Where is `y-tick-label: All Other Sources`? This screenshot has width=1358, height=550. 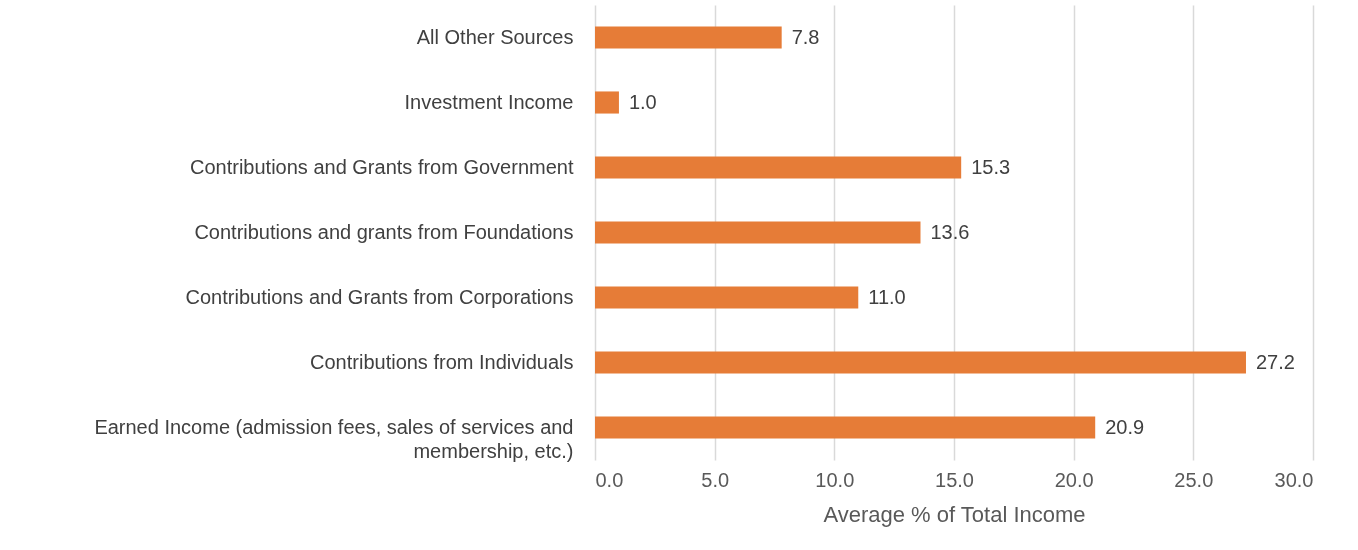
y-tick-label: All Other Sources is located at coordinates (495, 36).